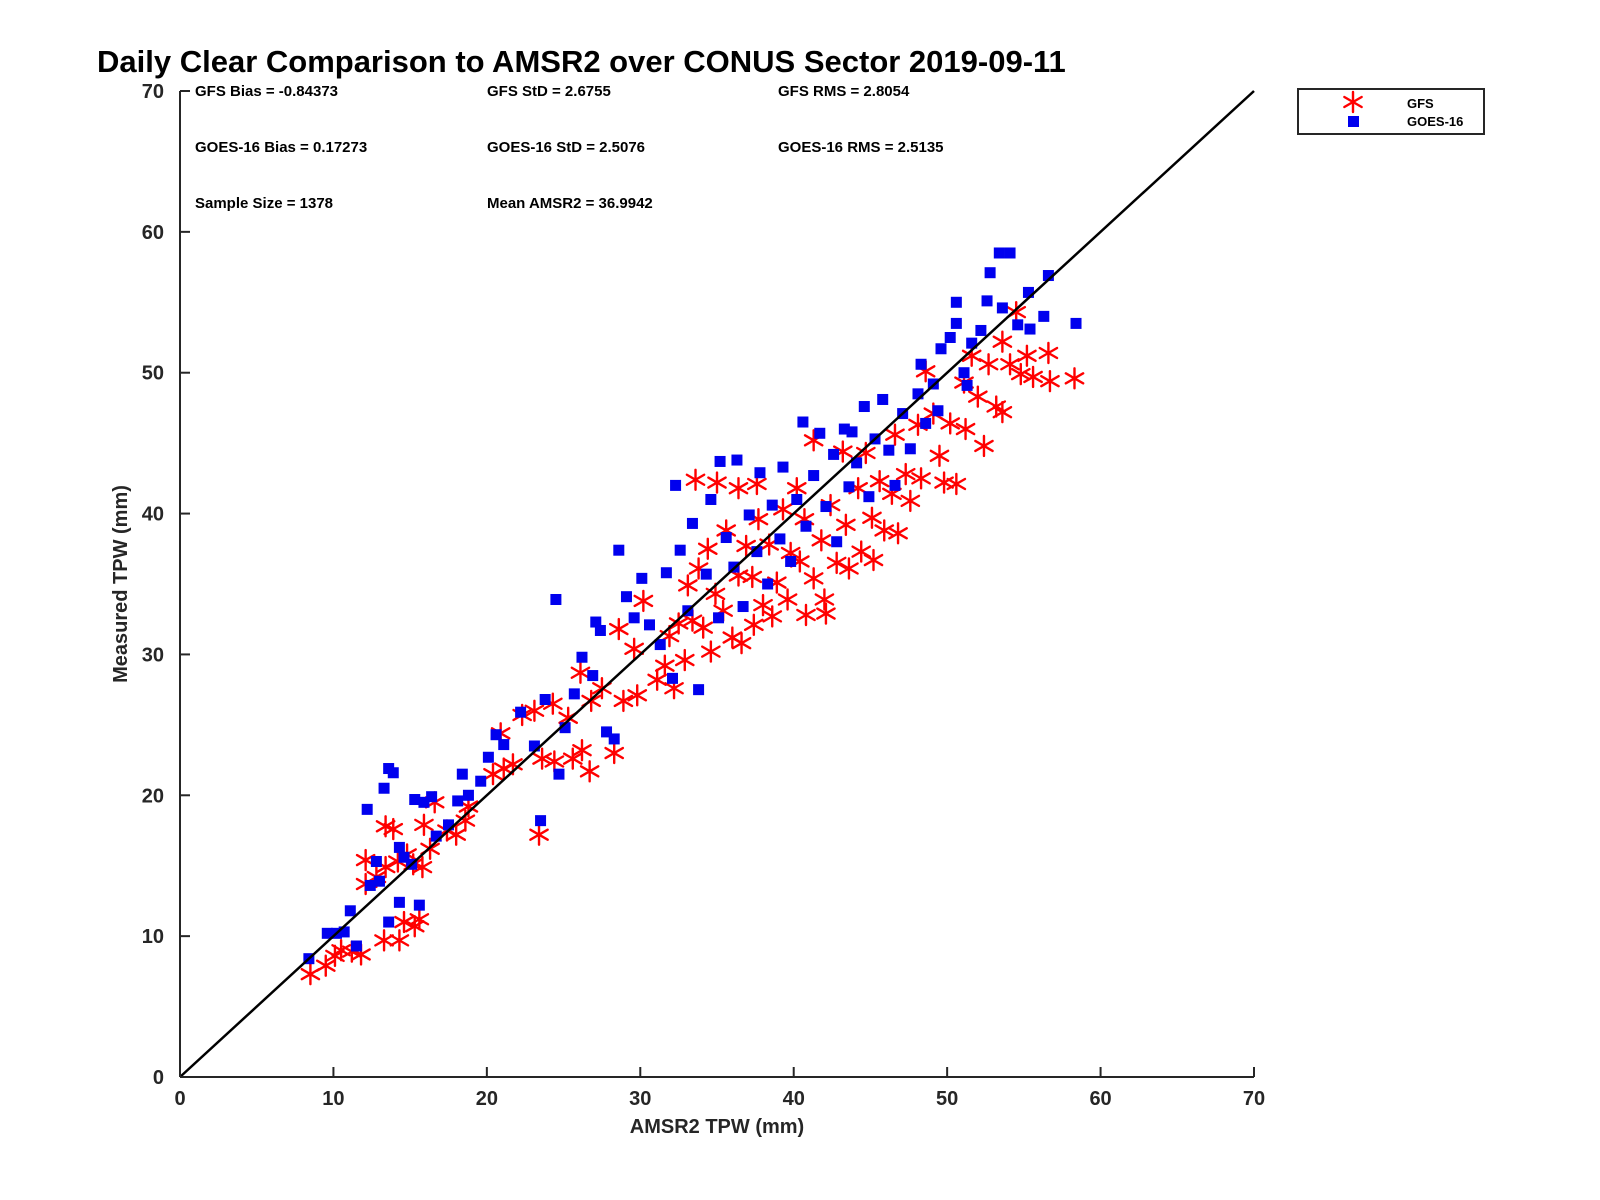 This screenshot has width=1600, height=1200. I want to click on stat-gfs-std: GFS StD = 2.6755, so click(549, 91).